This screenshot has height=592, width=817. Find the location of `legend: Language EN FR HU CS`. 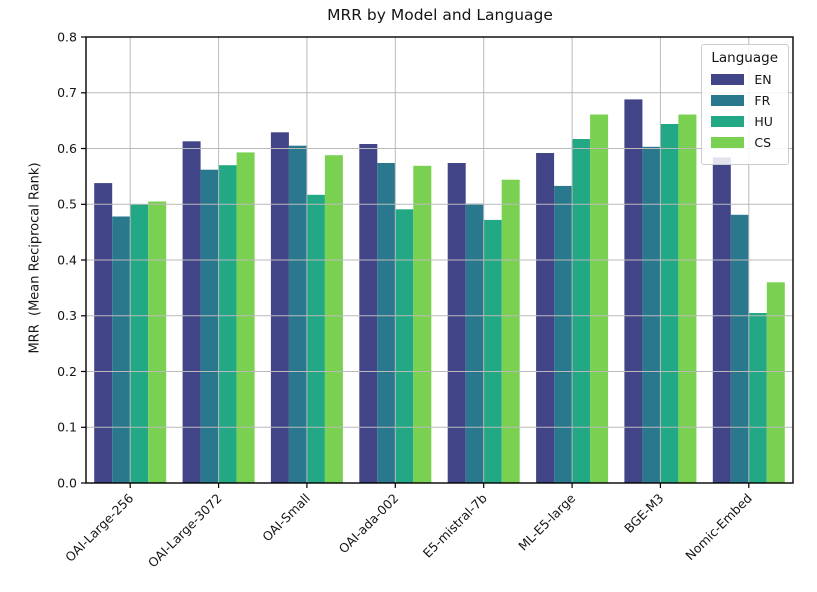

legend: Language EN FR HU CS is located at coordinates (745, 104).